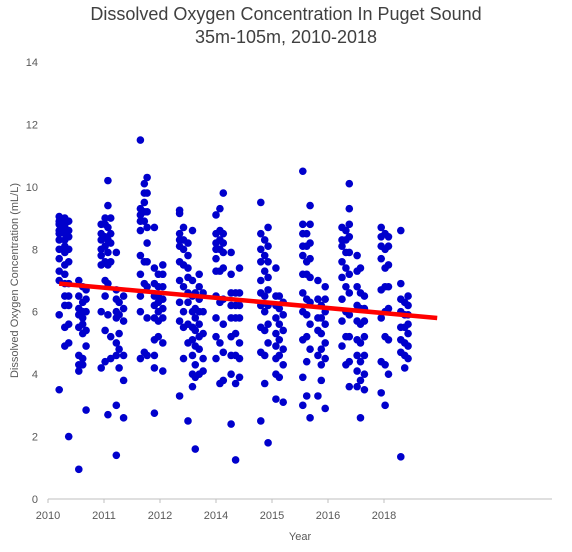 This screenshot has height=552, width=572. I want to click on x-axis-label: Year, so click(300, 537).